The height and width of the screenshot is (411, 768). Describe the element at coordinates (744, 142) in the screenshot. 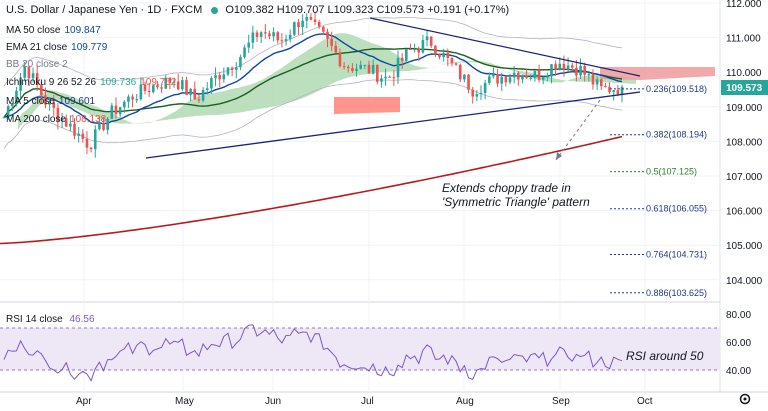

I see `price-tick-label: 108.000` at that location.